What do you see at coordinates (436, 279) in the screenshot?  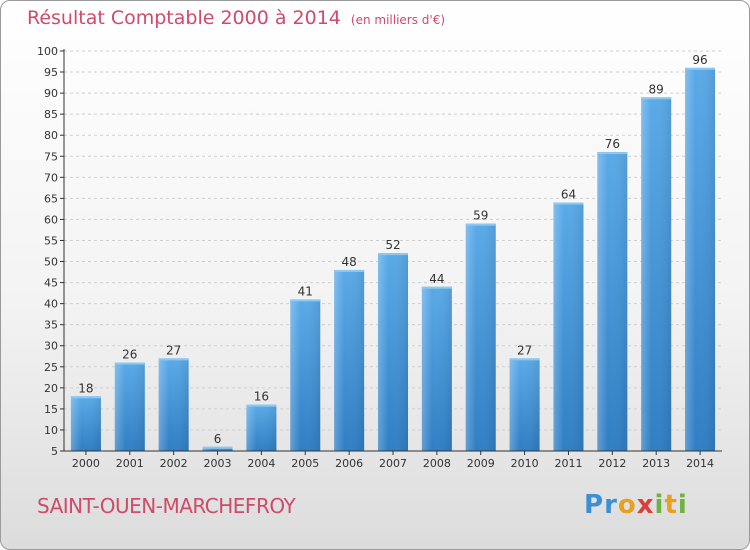 I see `data-label: 44` at bounding box center [436, 279].